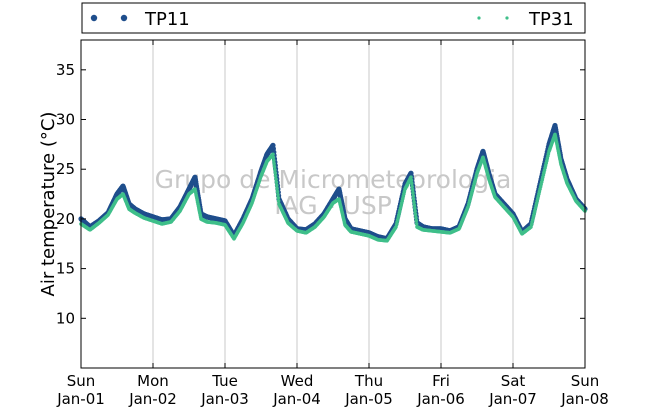 The width and height of the screenshot is (650, 409). I want to click on x-tick-label-date: Jan-01, so click(80, 399).